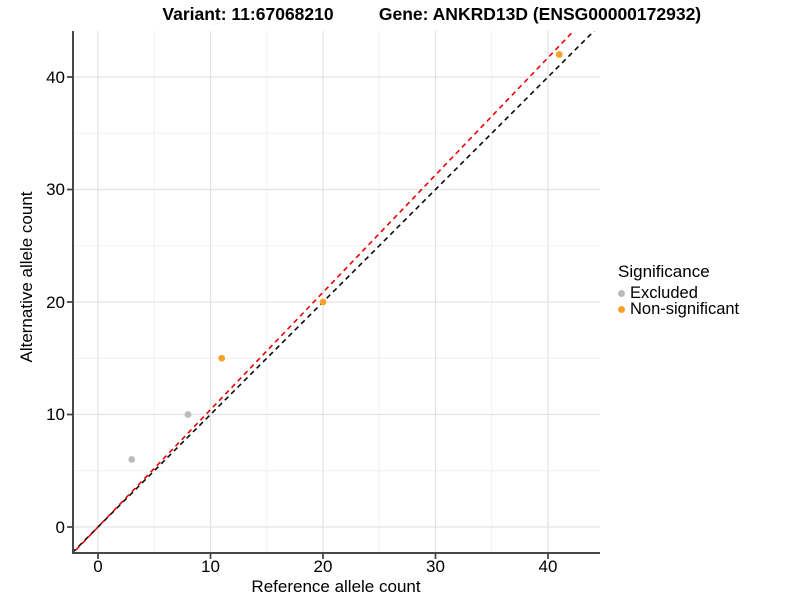  What do you see at coordinates (540, 14) in the screenshot?
I see `gene-title: Gene: ANKRD13D (ENSG00000172932)` at bounding box center [540, 14].